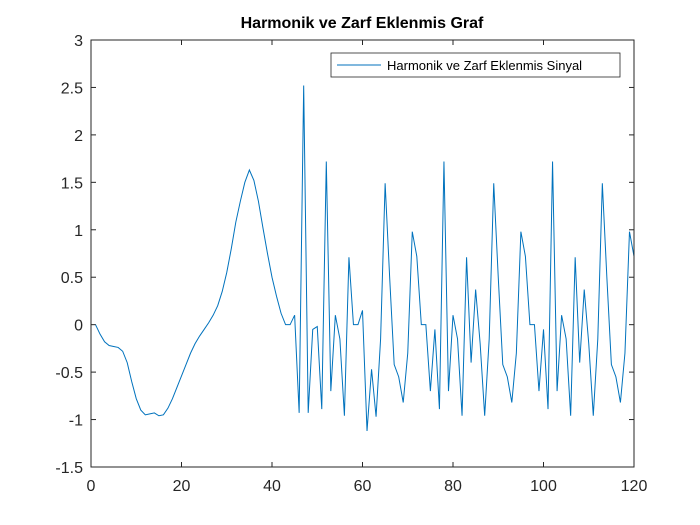  What do you see at coordinates (78, 41) in the screenshot?
I see `y-tick-label: 3` at bounding box center [78, 41].